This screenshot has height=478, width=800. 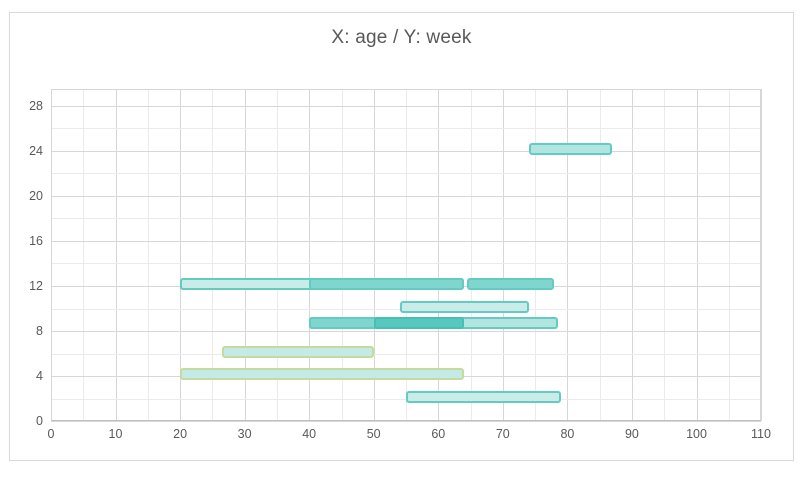 What do you see at coordinates (180, 434) in the screenshot?
I see `x-tick-label: 20` at bounding box center [180, 434].